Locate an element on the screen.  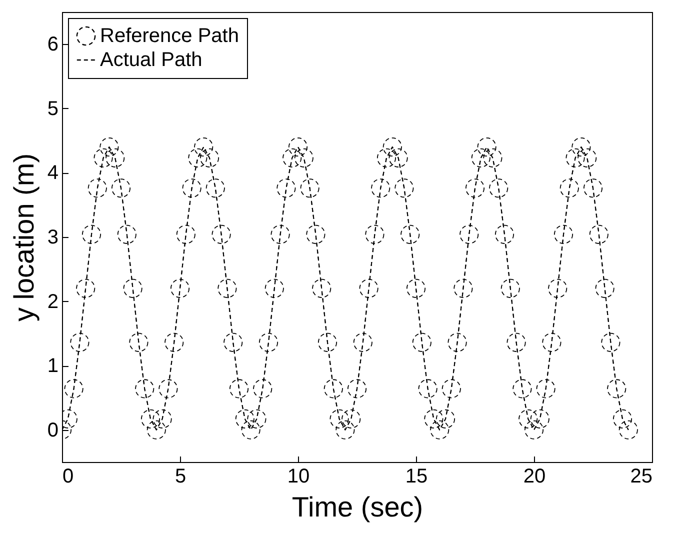
y-tick-label: 6 is located at coordinates (52, 45).